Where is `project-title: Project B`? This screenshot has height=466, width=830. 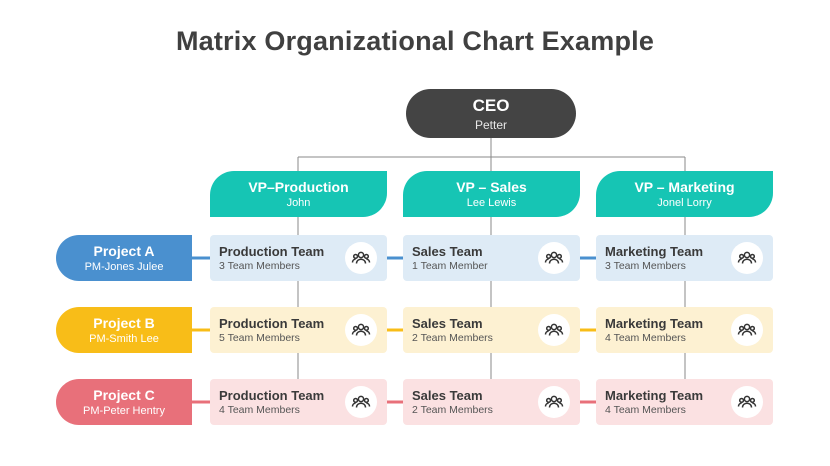 project-title: Project B is located at coordinates (124, 323).